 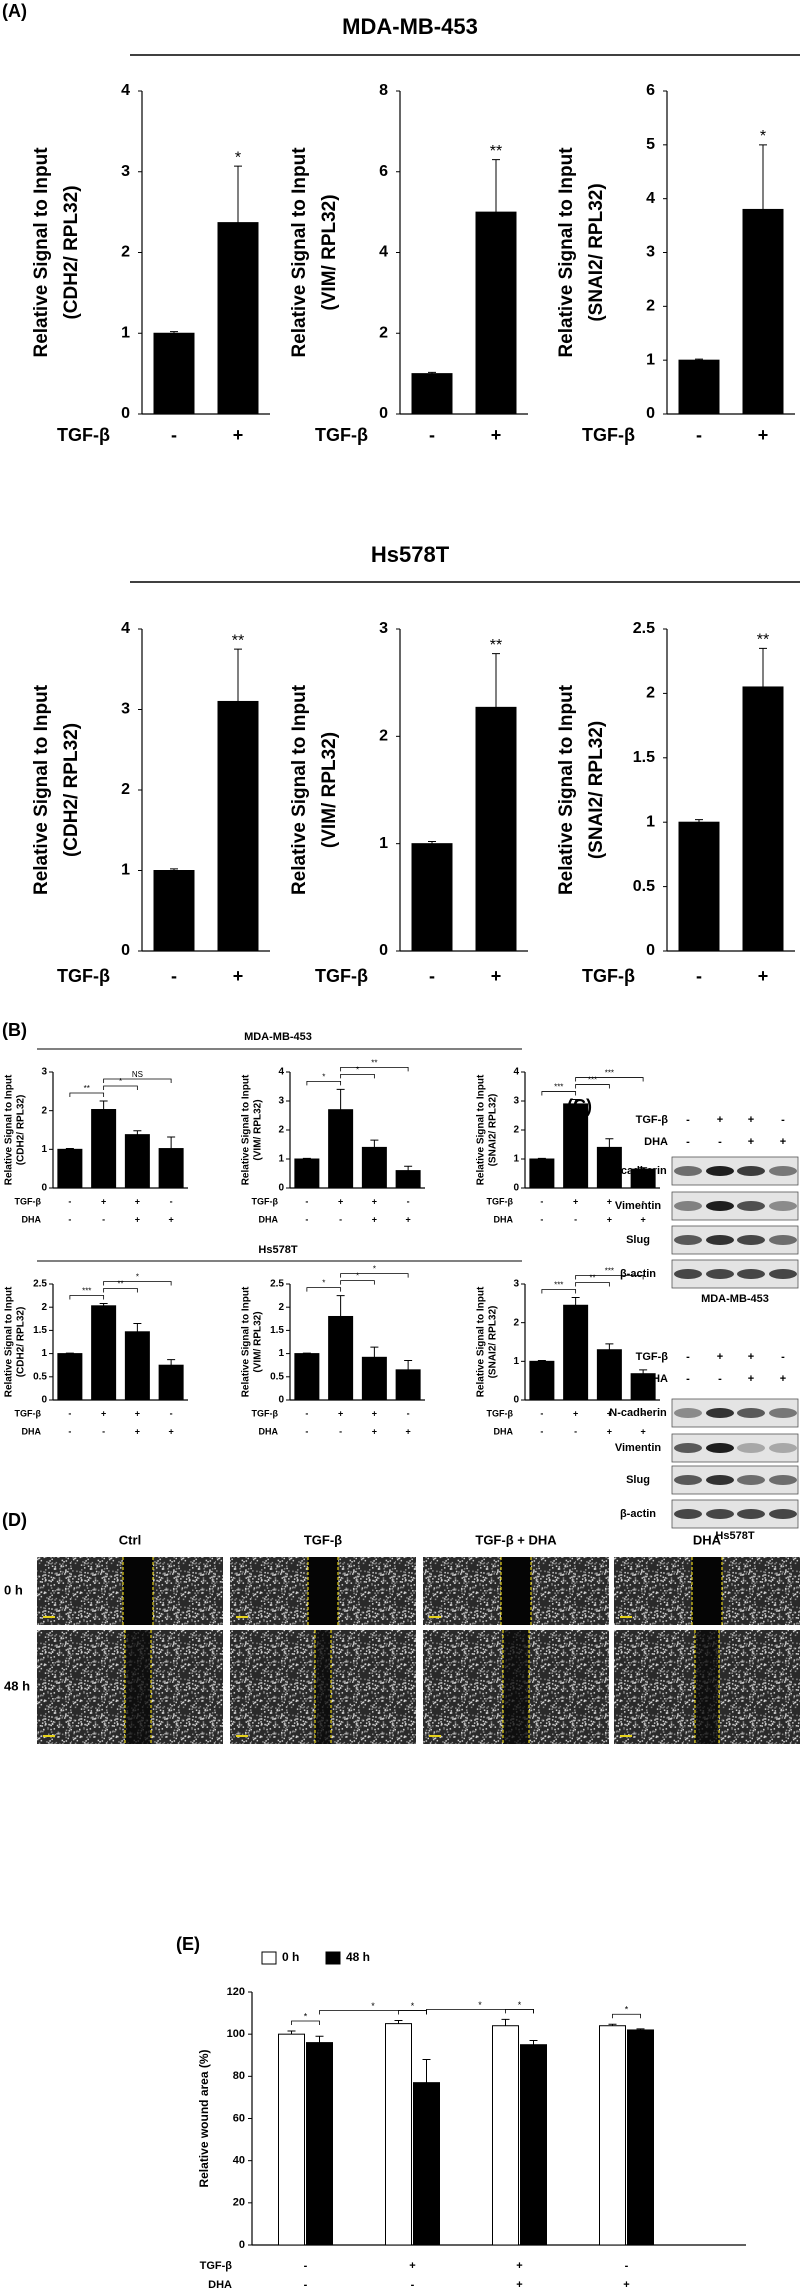 I want to click on group-title: MDA-MB-453, so click(x=278, y=1037).